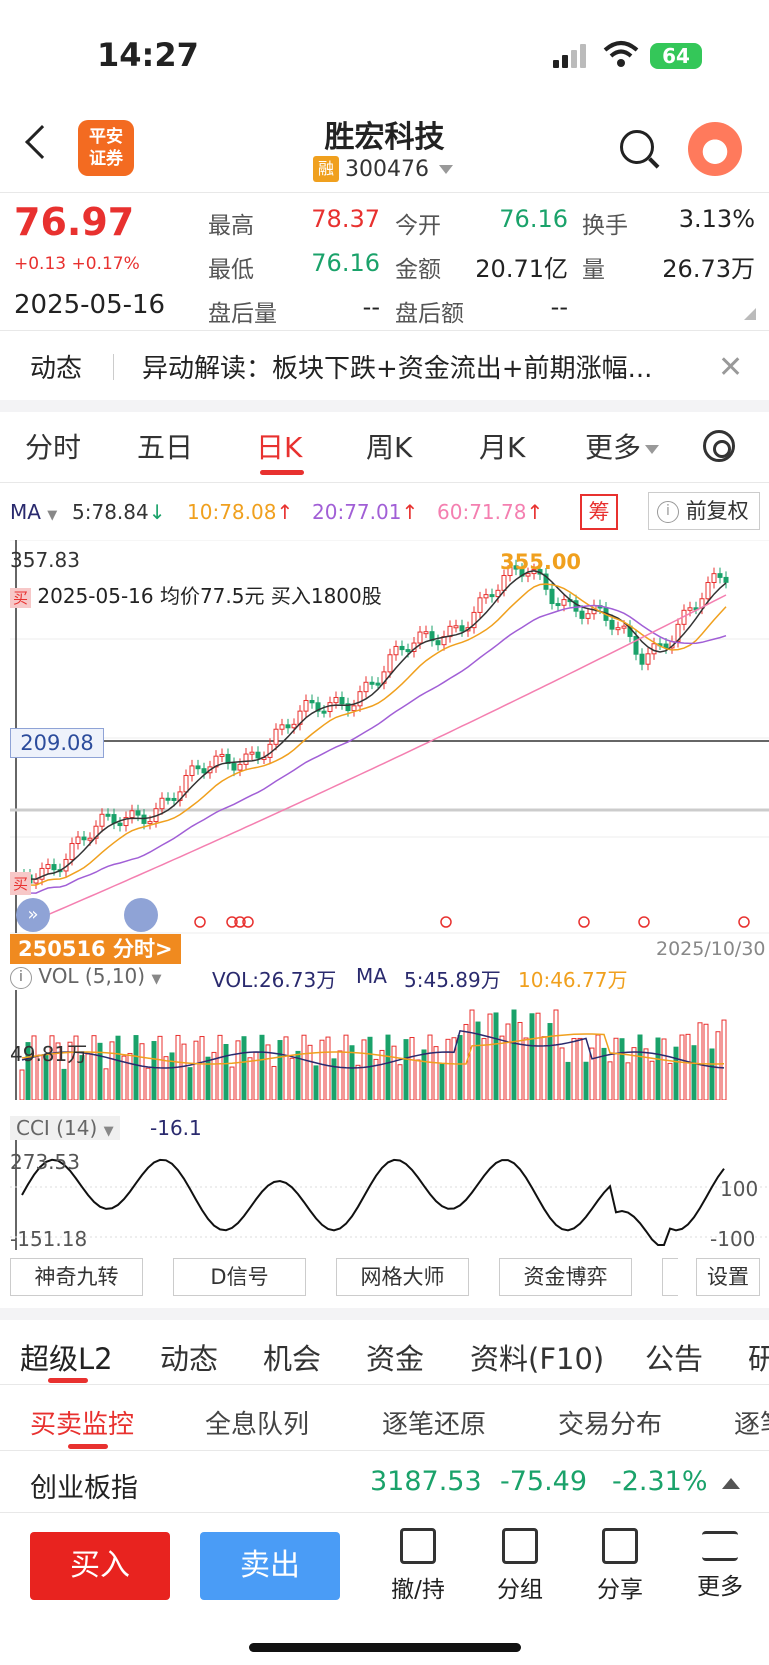  I want to click on tab-tick-replay: 逐笔还原, so click(434, 1425).